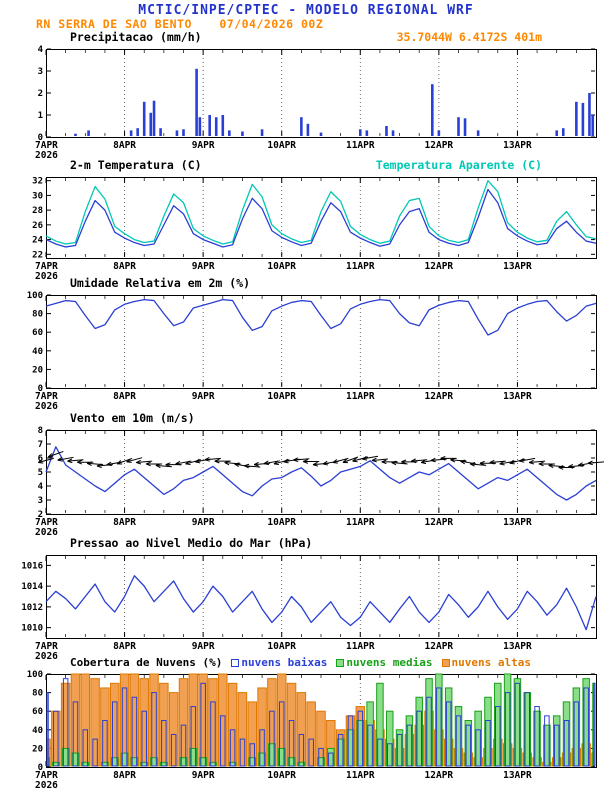  What do you see at coordinates (40, 473) in the screenshot?
I see `y-tick-label: 5` at bounding box center [40, 473].